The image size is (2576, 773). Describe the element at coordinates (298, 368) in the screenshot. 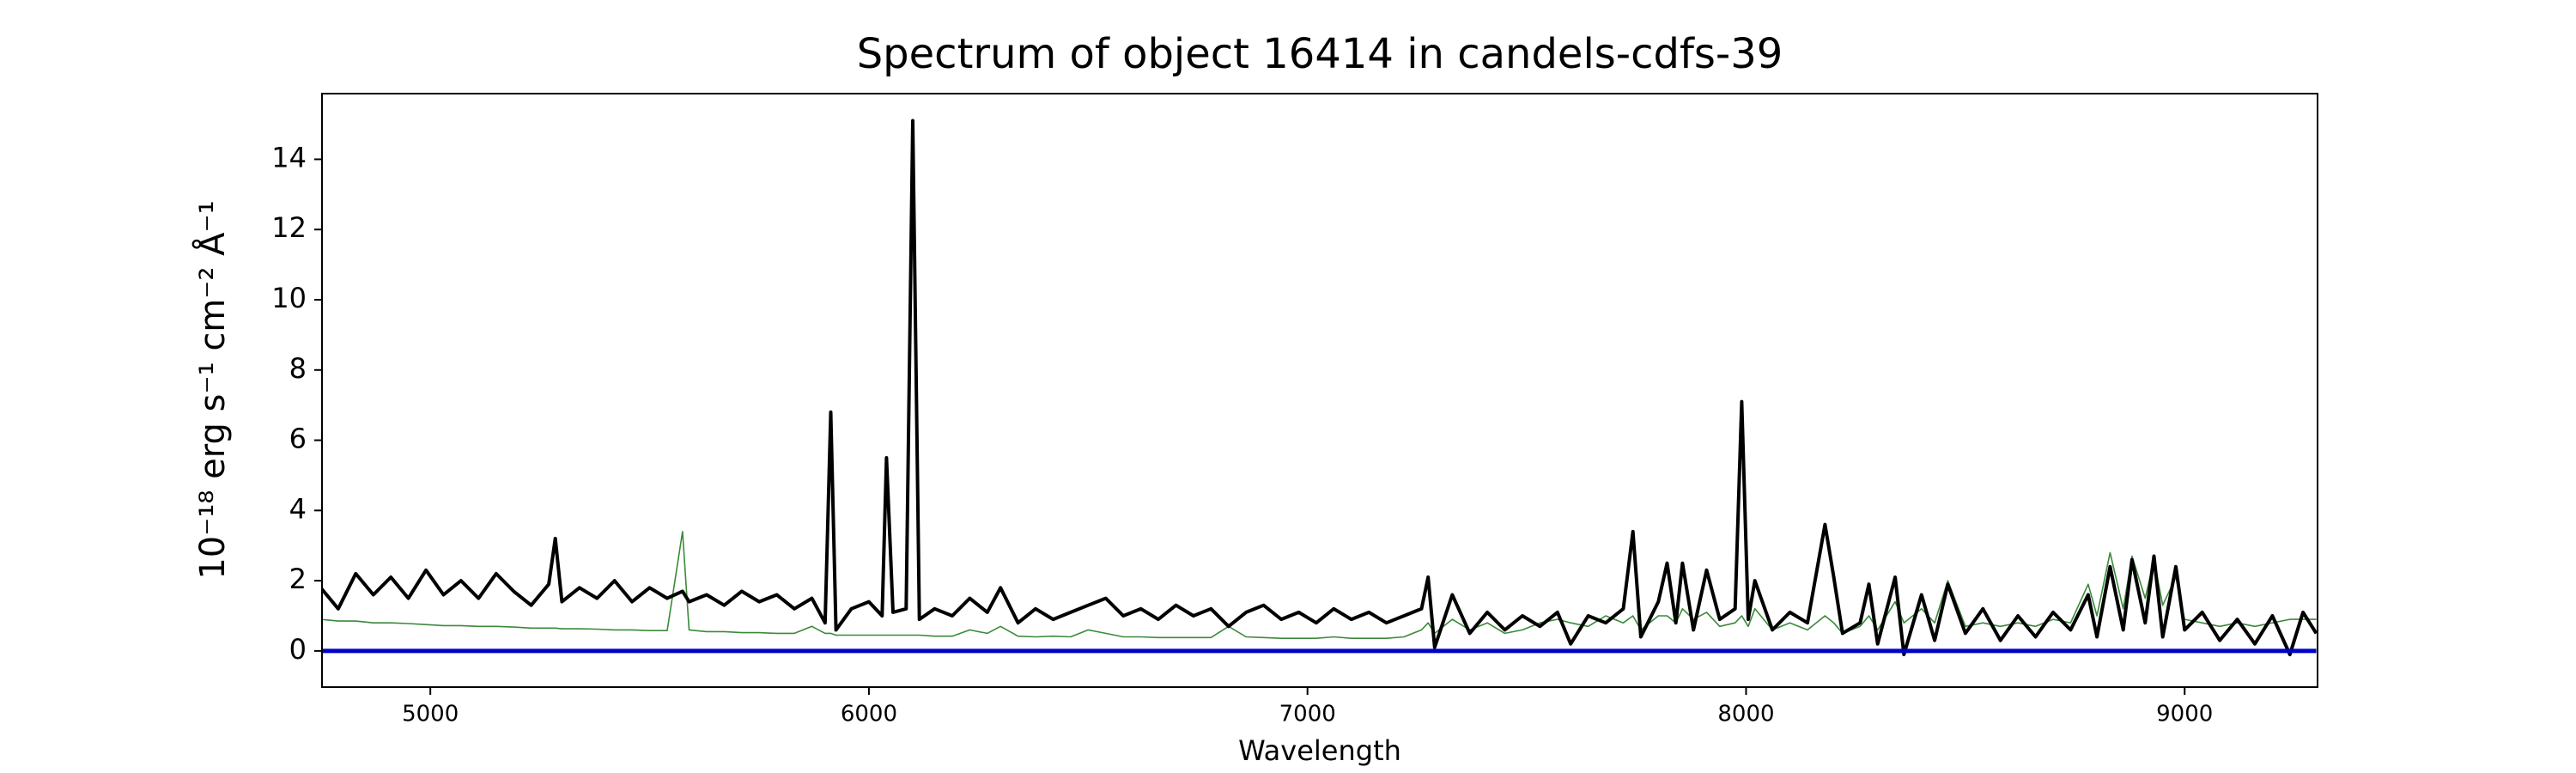

I see `y-tick-label: 8` at that location.